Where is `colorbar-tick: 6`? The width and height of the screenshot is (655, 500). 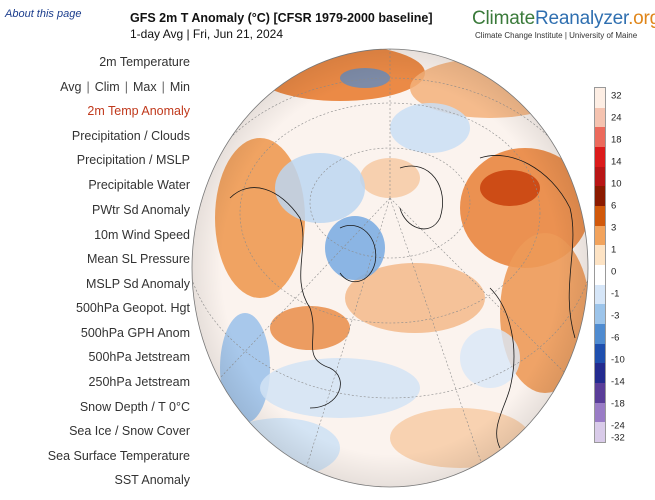 colorbar-tick: 6 is located at coordinates (614, 206).